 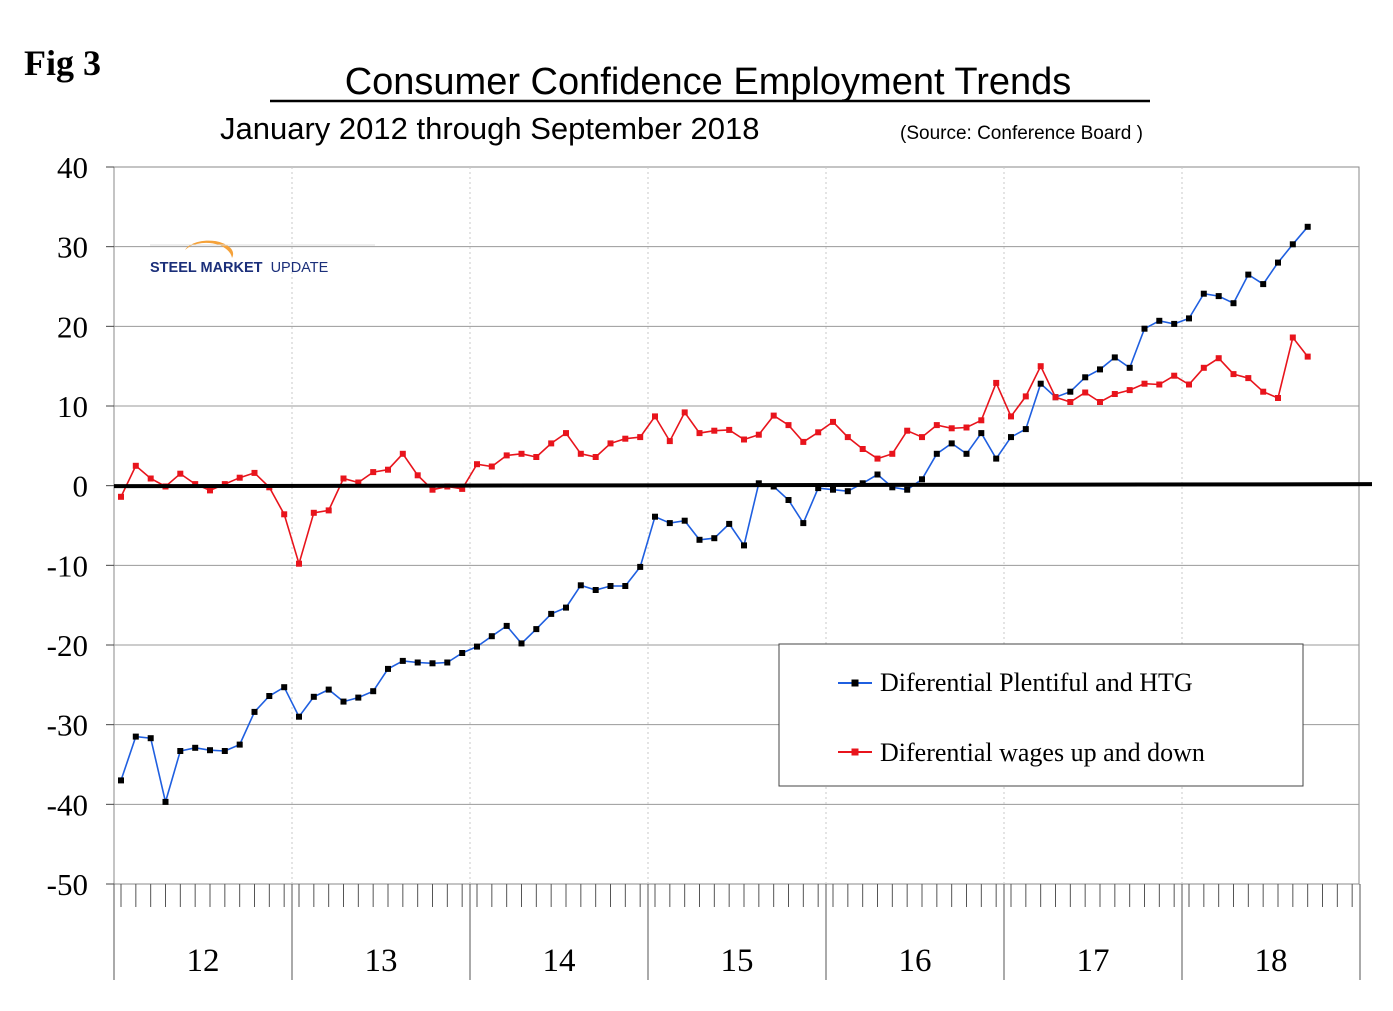 I want to click on x-year-label: 18, so click(x=1271, y=961).